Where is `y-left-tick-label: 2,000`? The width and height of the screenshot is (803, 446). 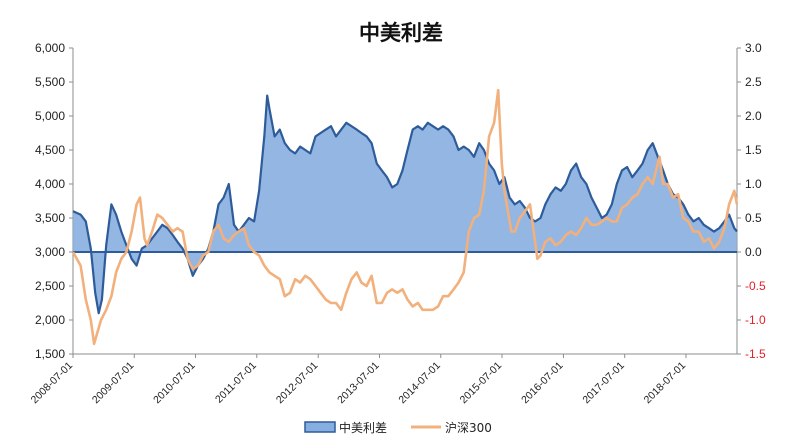
y-left-tick-label: 2,000 is located at coordinates (50, 320).